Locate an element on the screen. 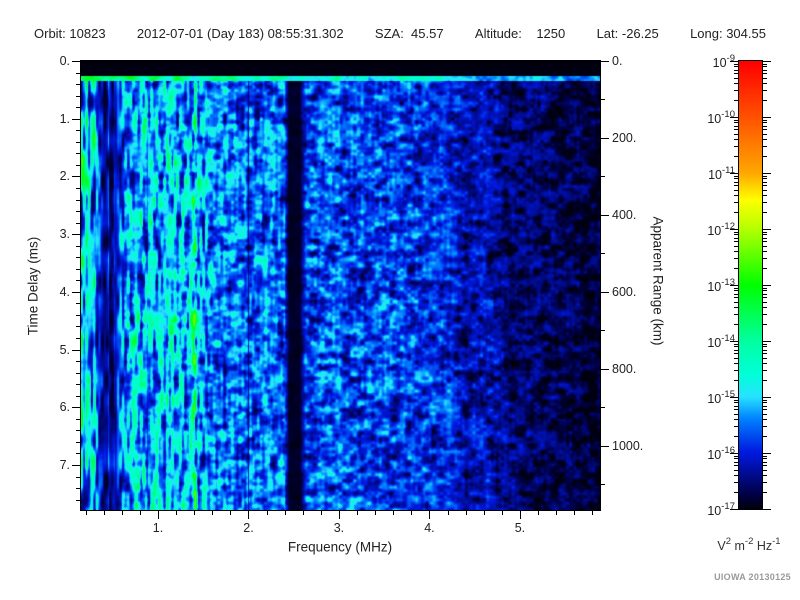 The image size is (800, 600). y-tick-label: 1. is located at coordinates (64, 118).